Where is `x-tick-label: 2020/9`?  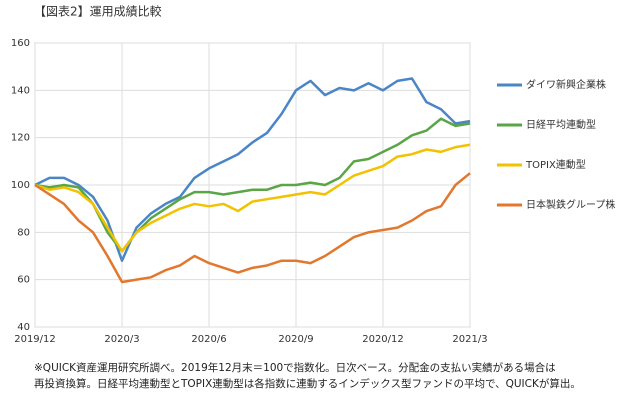 x-tick-label: 2020/9 is located at coordinates (295, 339).